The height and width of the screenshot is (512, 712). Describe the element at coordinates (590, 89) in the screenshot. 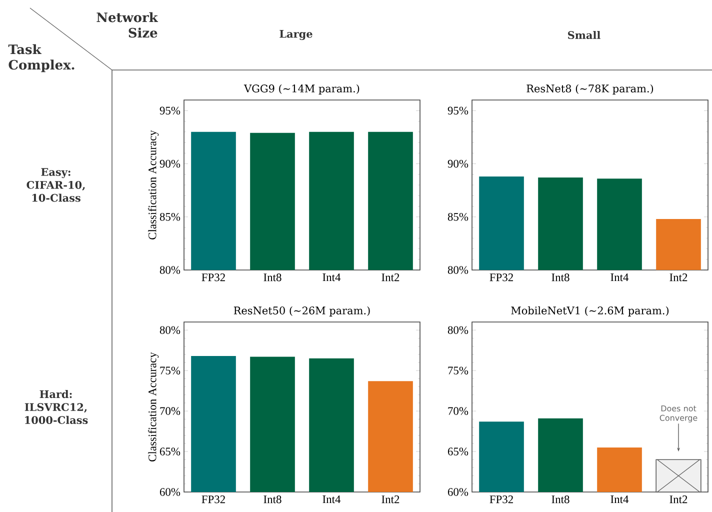

I see `chart-title: ResNet8 (∼78K param.)` at that location.